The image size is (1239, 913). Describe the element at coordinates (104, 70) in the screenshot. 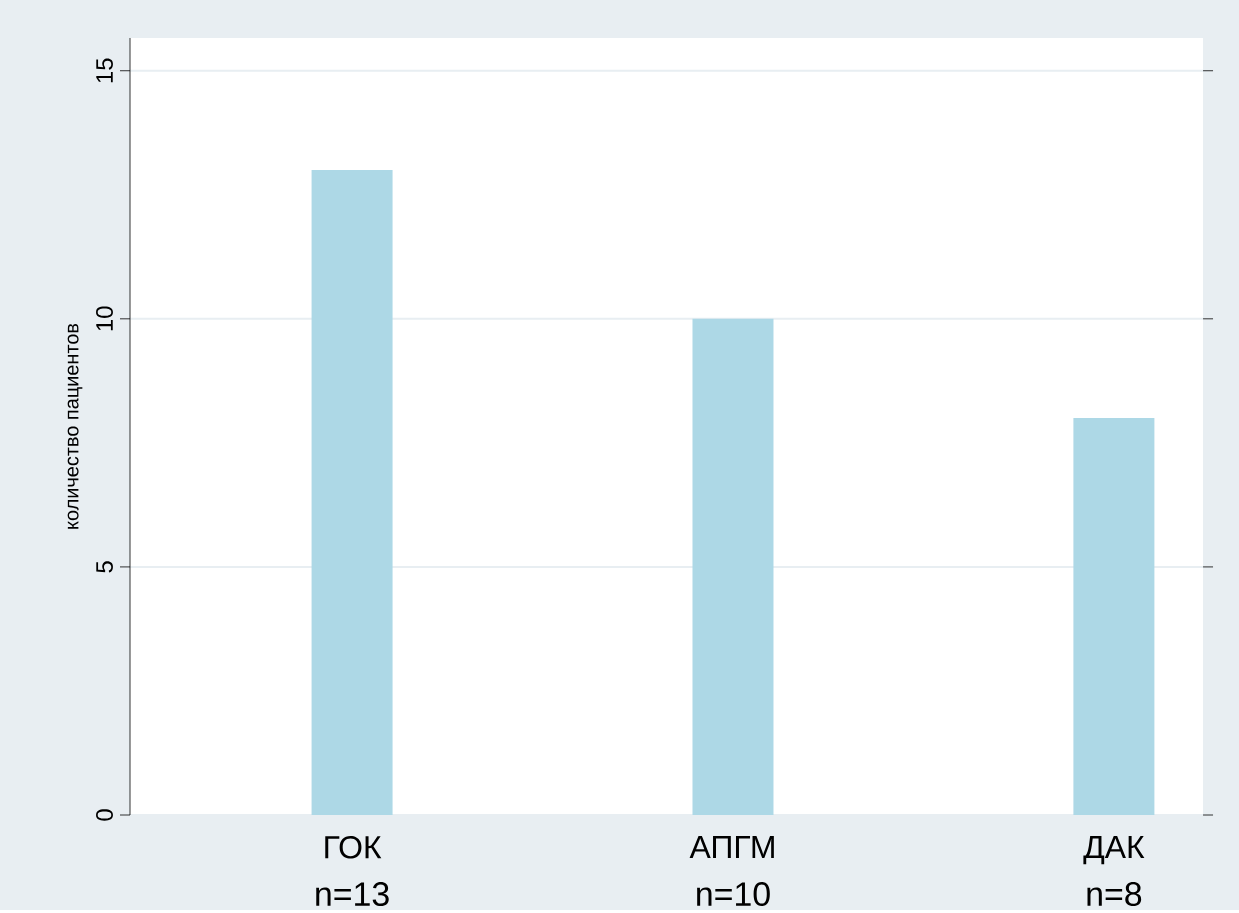

I see `y-tick-label: 15` at that location.